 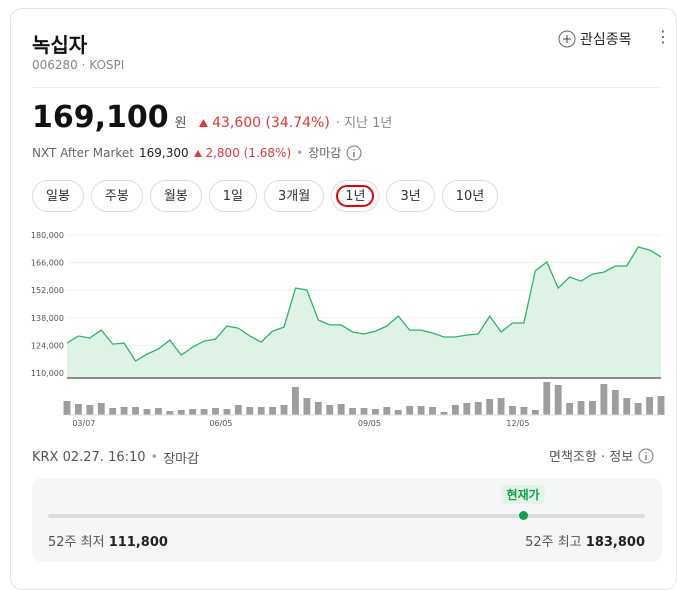 What do you see at coordinates (47, 235) in the screenshot?
I see `y-tick-label: 180,000` at bounding box center [47, 235].